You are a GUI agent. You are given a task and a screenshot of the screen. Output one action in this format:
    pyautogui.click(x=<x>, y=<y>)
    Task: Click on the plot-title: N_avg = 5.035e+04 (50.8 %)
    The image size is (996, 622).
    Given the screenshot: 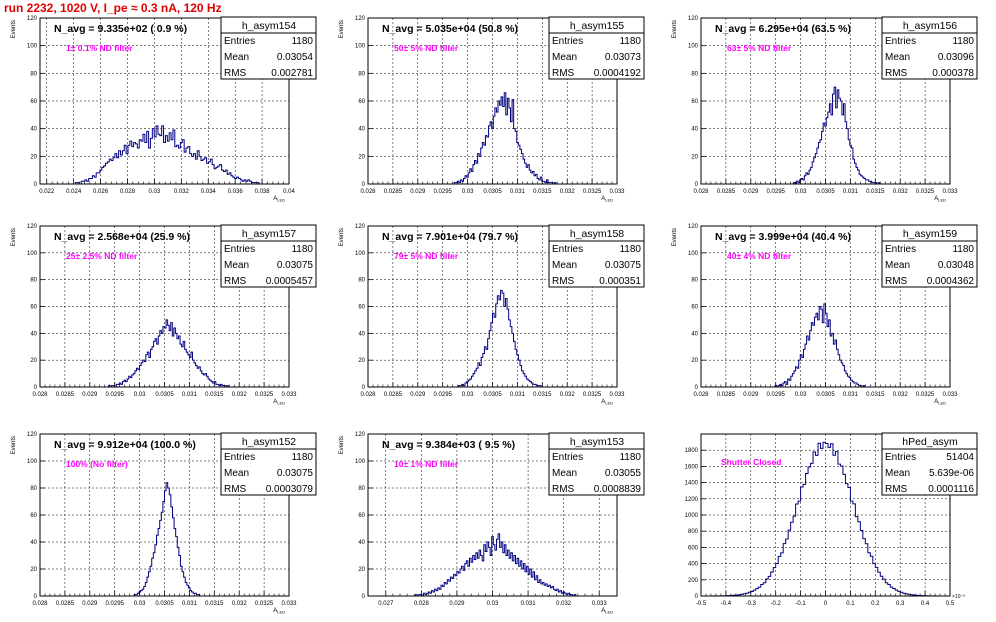 What is the action you would take?
    pyautogui.click(x=450, y=29)
    